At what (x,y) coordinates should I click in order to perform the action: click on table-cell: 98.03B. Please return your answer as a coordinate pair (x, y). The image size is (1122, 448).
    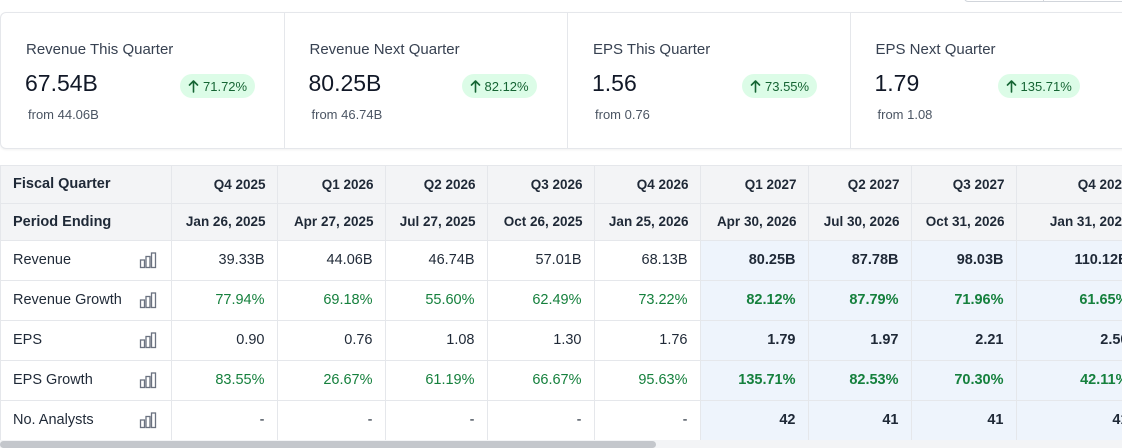
    Looking at the image, I should click on (964, 260).